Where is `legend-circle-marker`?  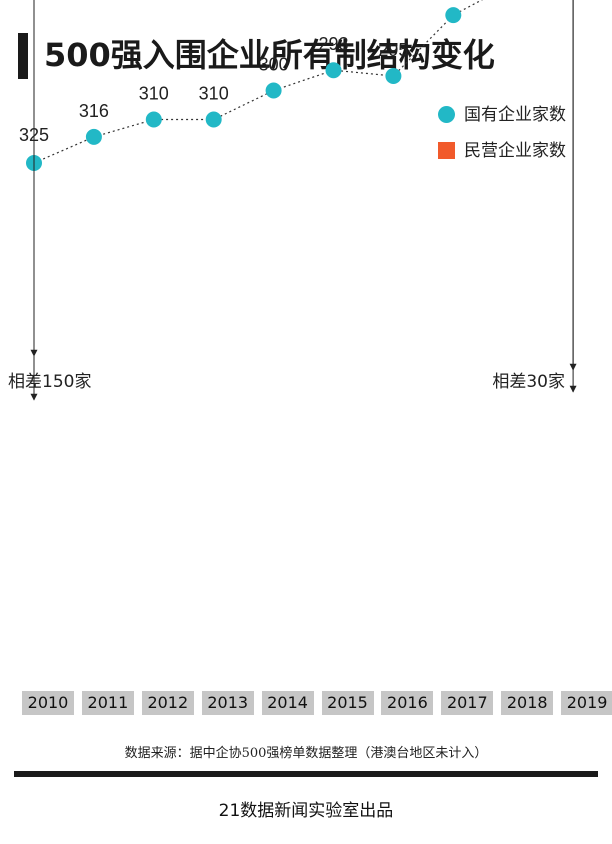 legend-circle-marker is located at coordinates (446, 114).